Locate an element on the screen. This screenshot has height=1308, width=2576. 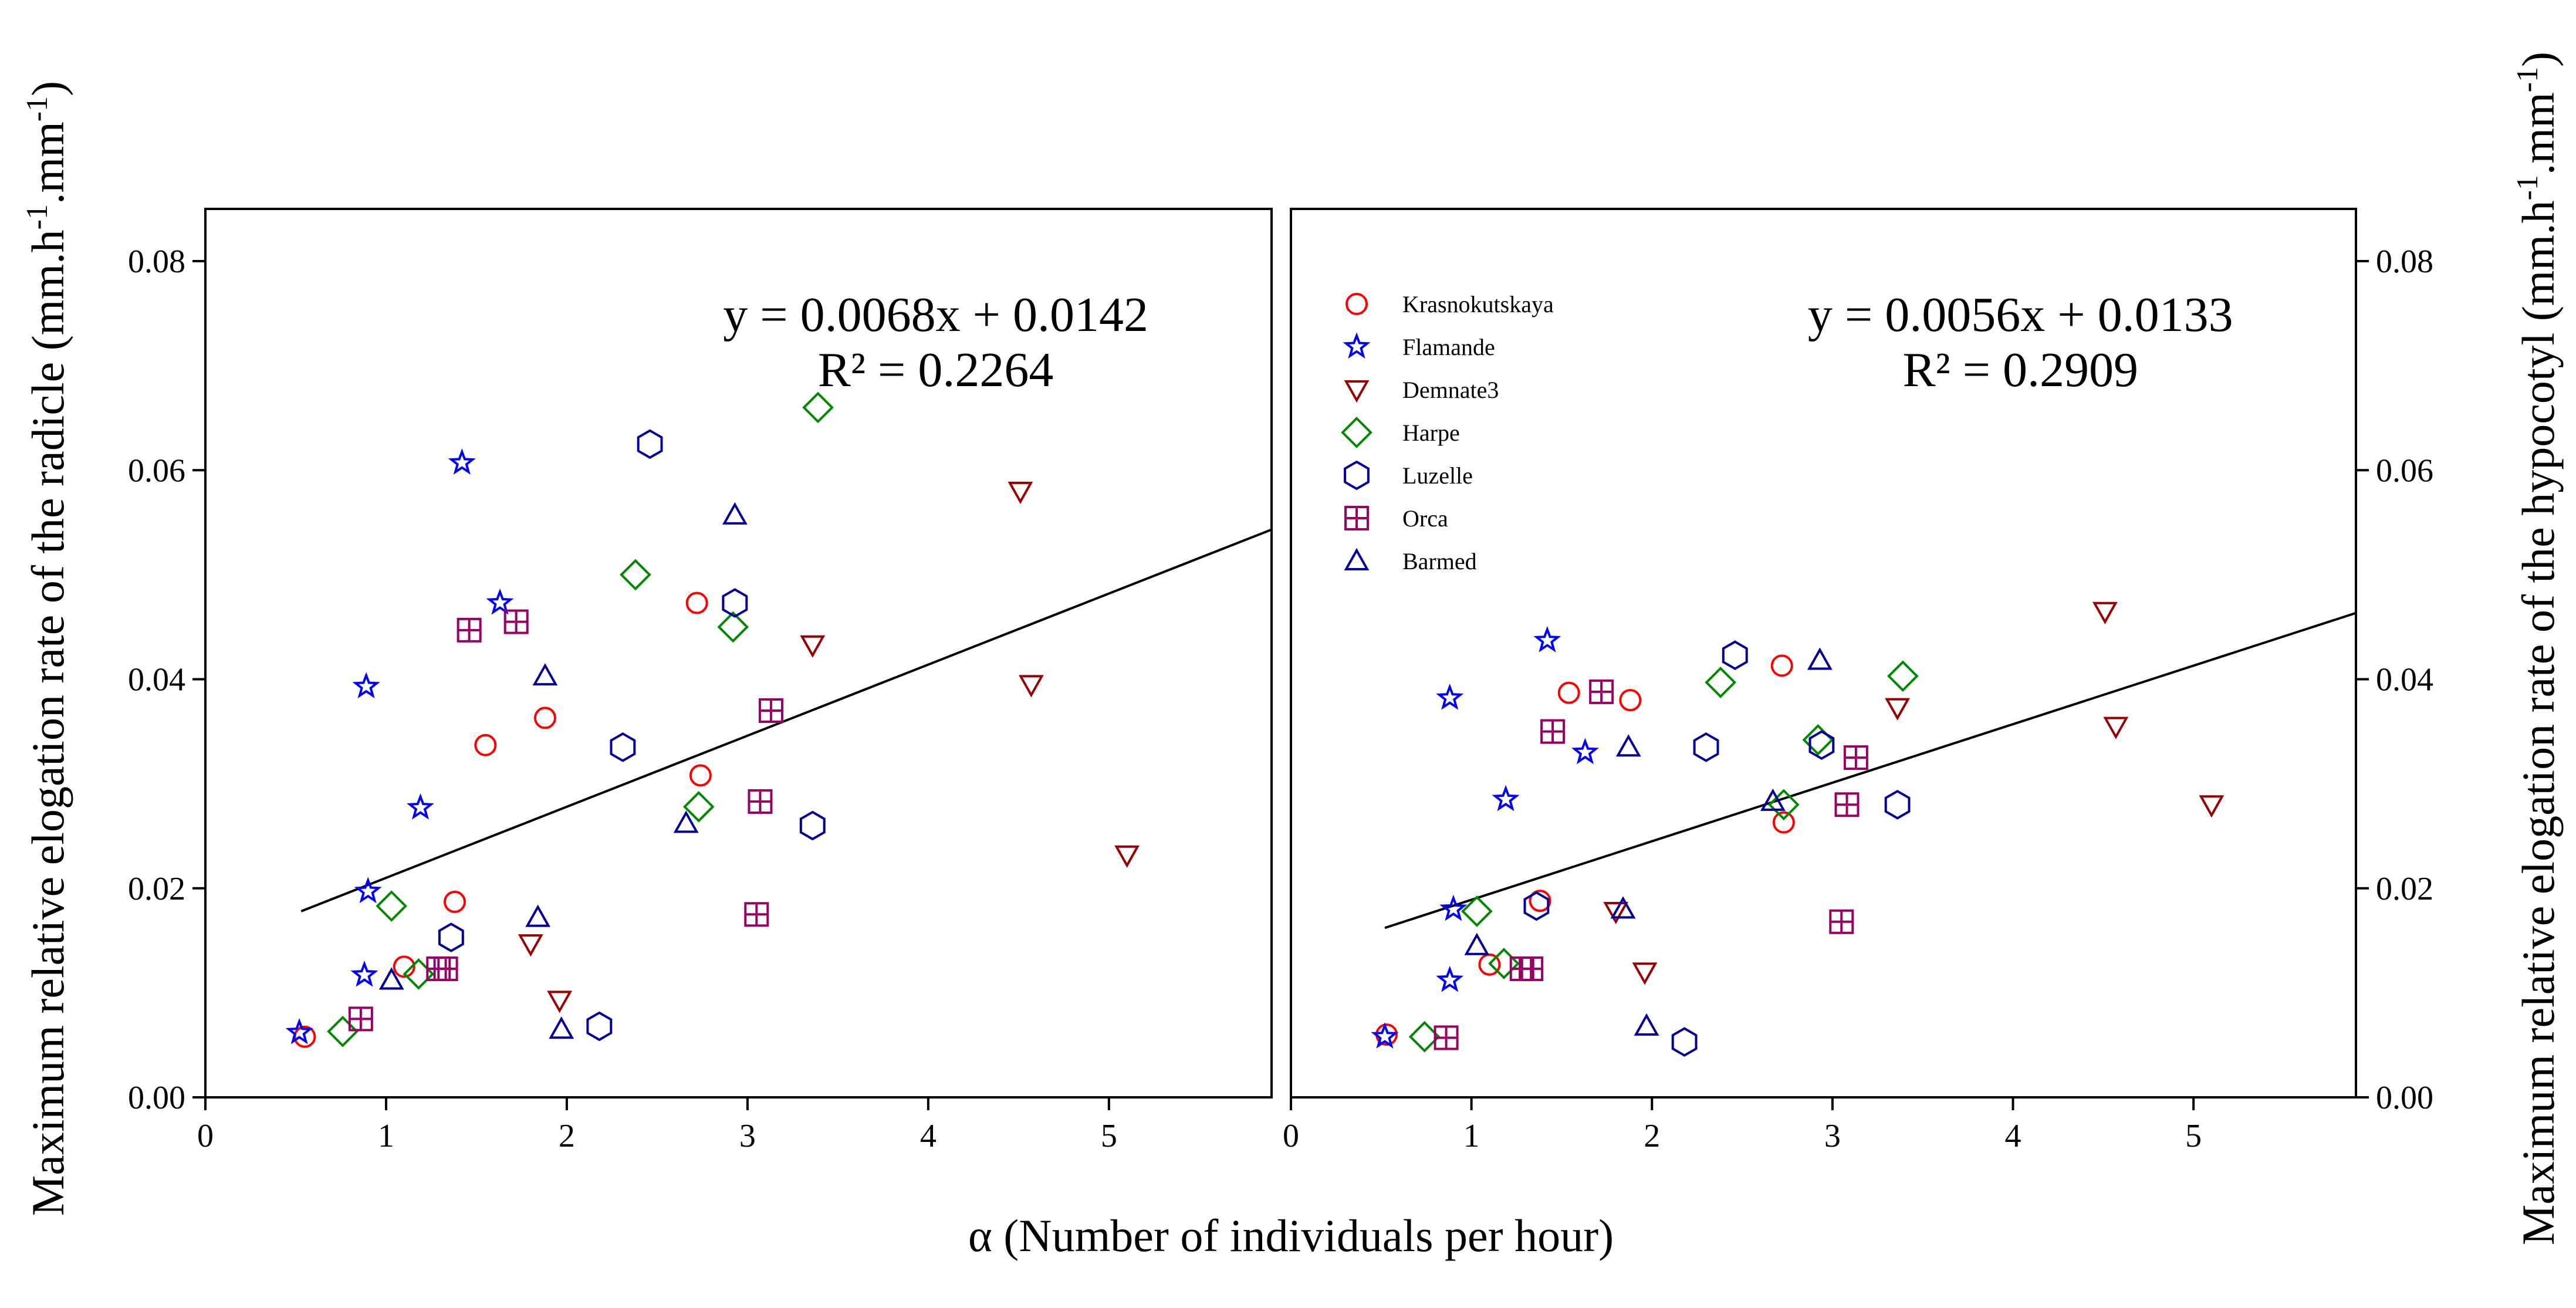
left-y-title-end: ) is located at coordinates (47, 88).